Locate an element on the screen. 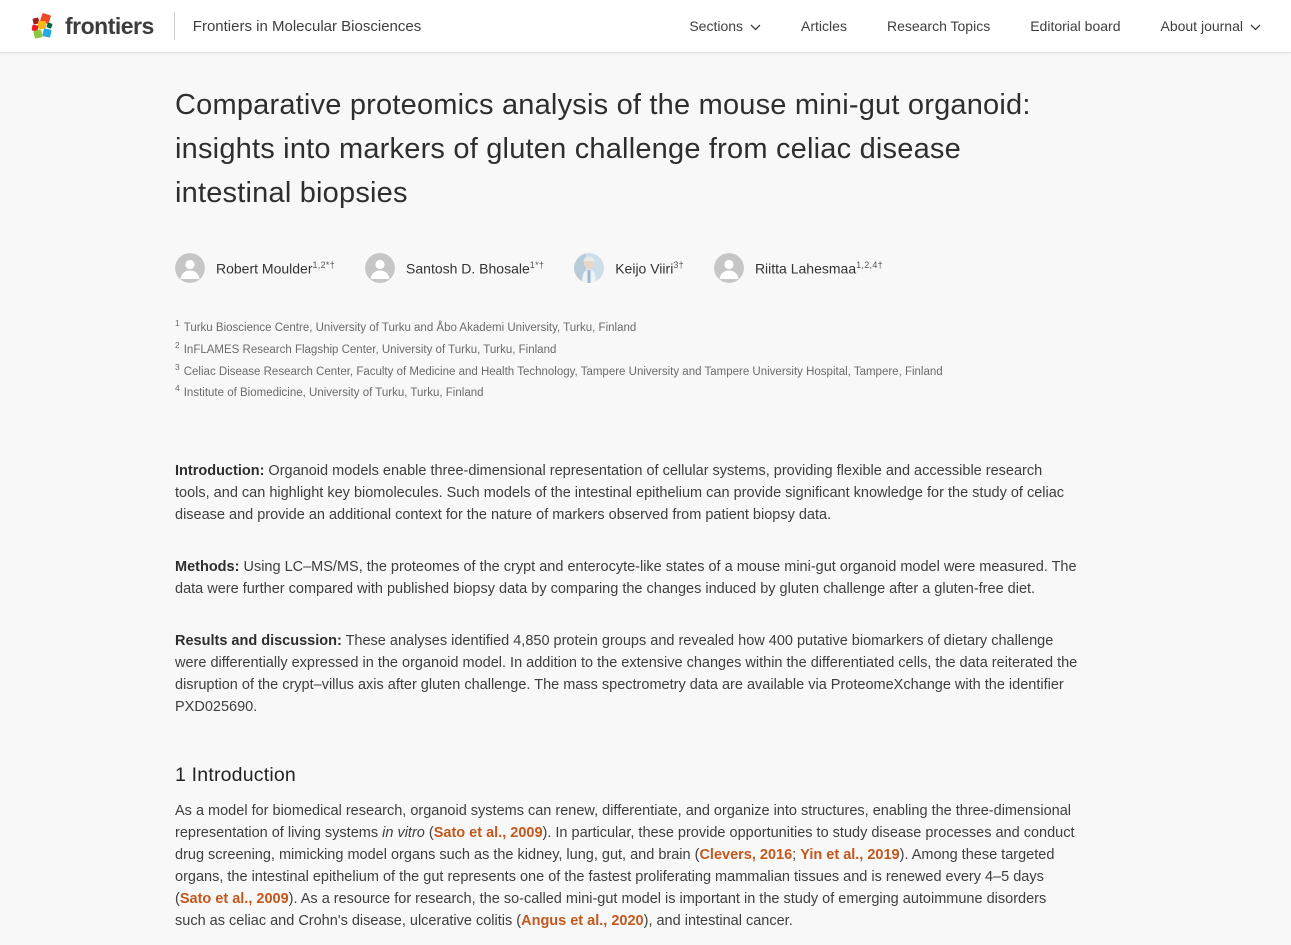 The height and width of the screenshot is (945, 1291). citation-link: Angus et al., 2020 is located at coordinates (582, 921).